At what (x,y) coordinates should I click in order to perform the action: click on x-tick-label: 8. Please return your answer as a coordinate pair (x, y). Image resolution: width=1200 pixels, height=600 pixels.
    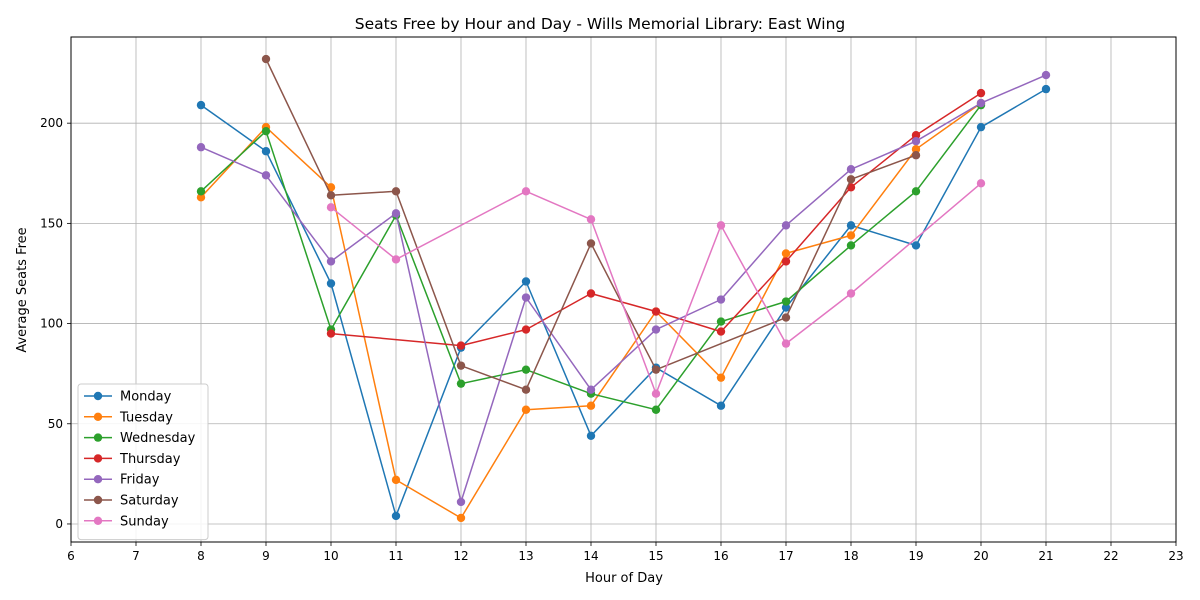
    Looking at the image, I should click on (201, 556).